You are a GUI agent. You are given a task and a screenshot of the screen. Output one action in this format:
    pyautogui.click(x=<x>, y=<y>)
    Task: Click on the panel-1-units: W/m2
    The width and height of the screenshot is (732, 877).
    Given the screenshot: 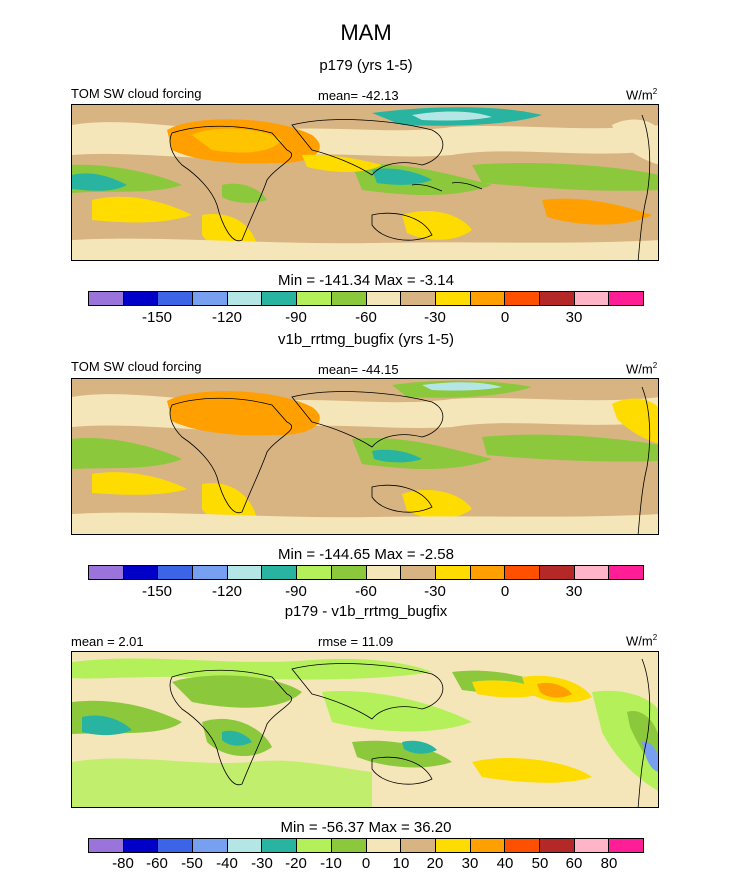 What is the action you would take?
    pyautogui.click(x=641, y=94)
    